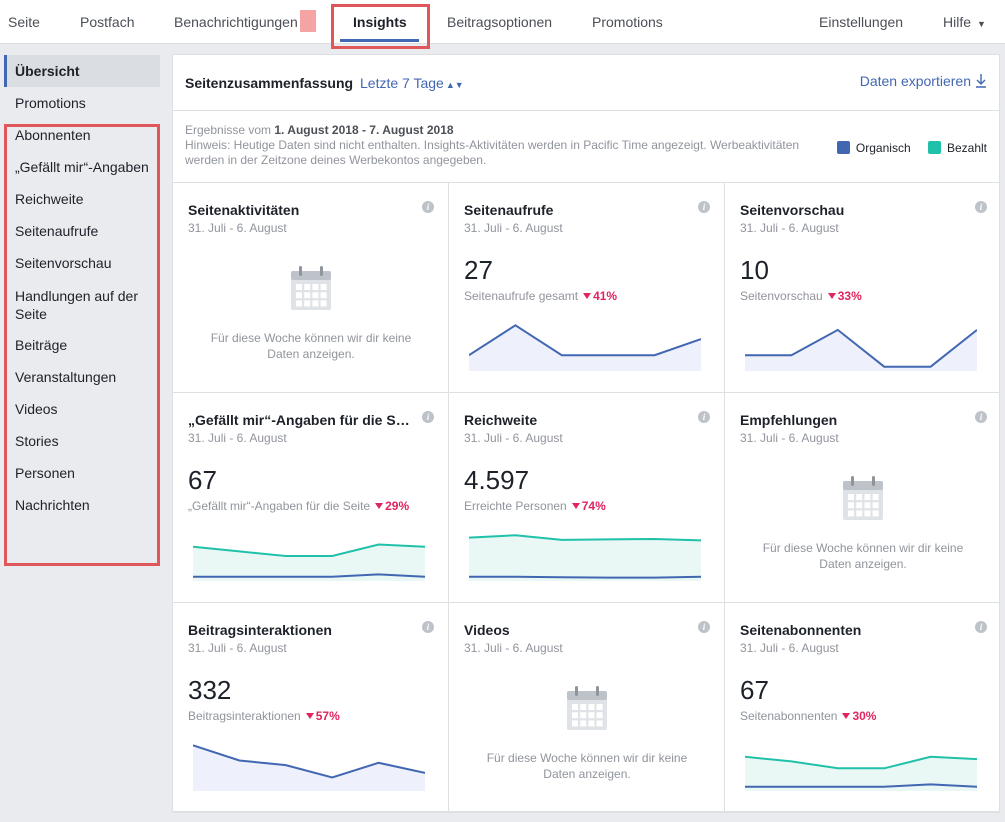  Describe the element at coordinates (605, 296) in the screenshot. I see `metric-delta: 41%` at that location.